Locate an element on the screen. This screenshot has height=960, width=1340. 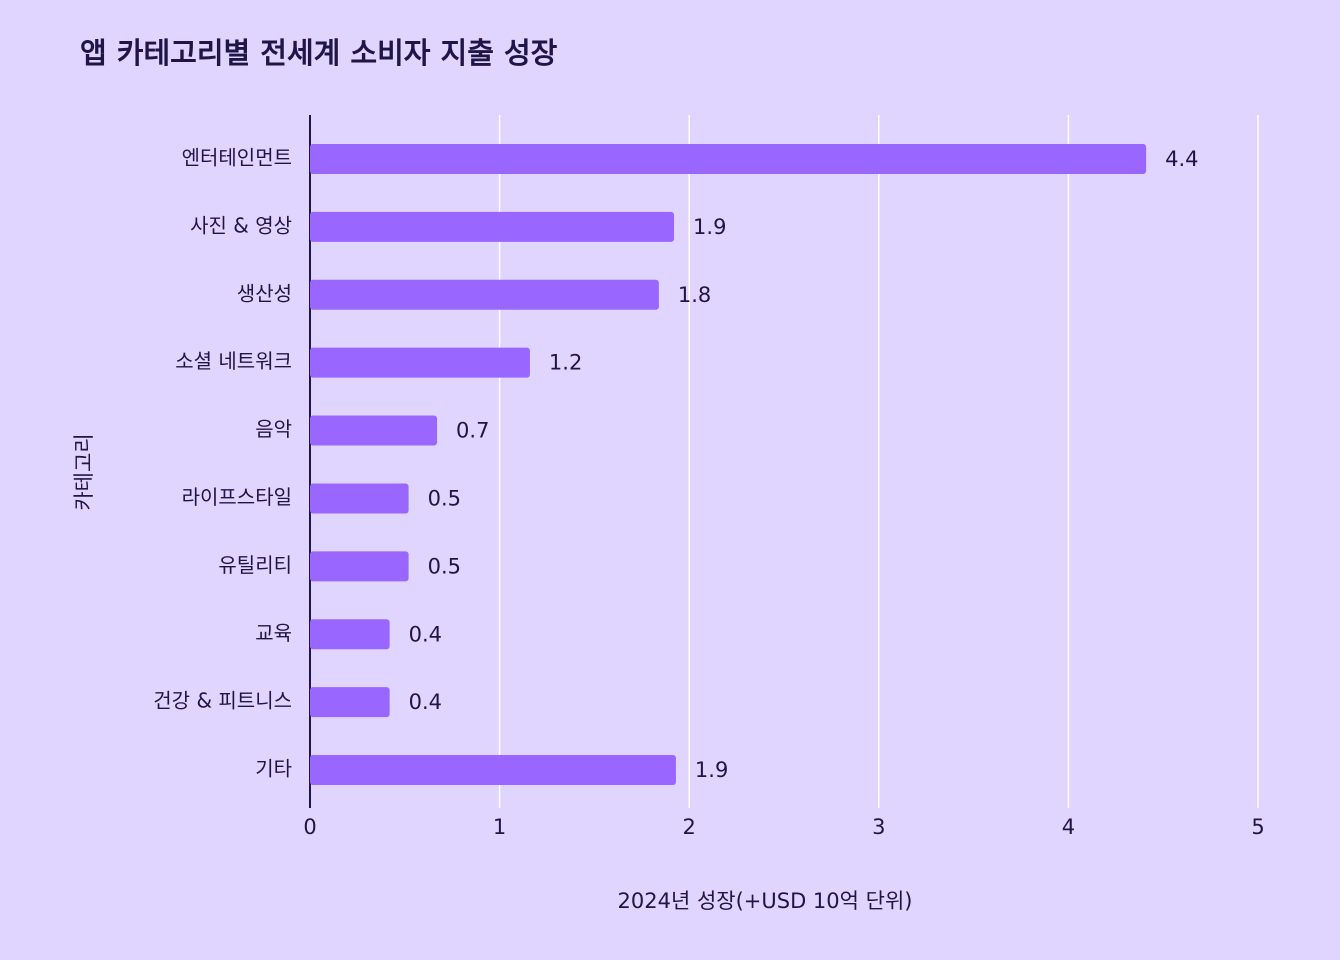
x-tick-label: 3 is located at coordinates (878, 827).